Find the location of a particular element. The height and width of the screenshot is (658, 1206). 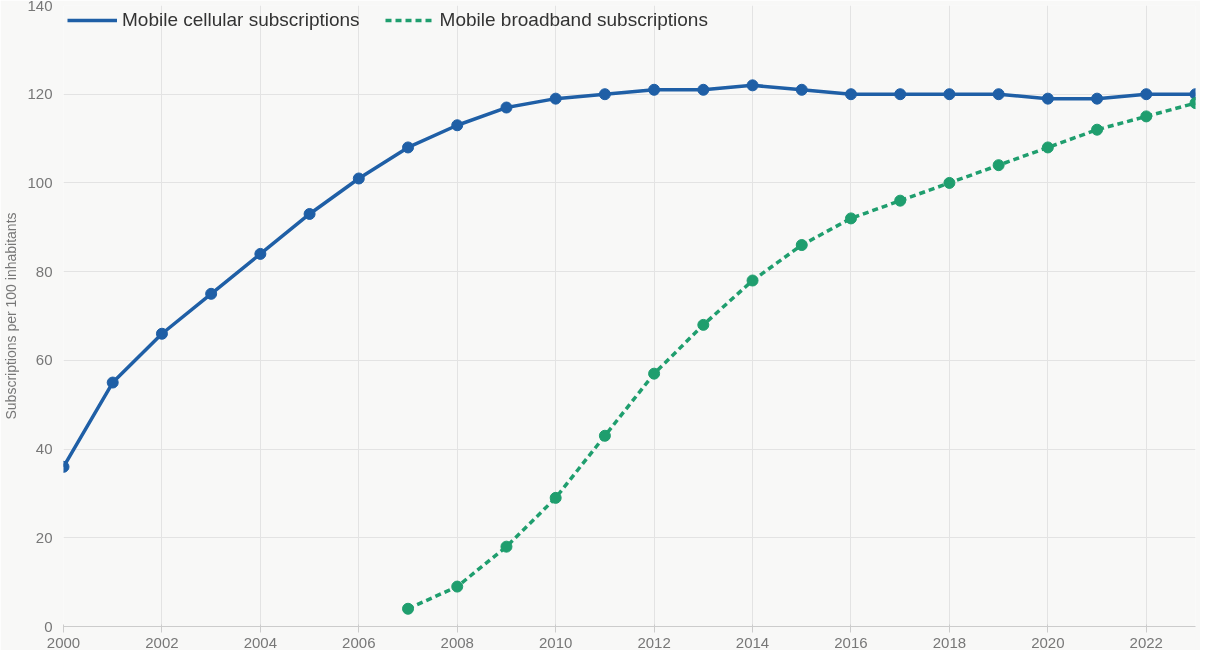

x-tick-label: 2018 is located at coordinates (949, 642).